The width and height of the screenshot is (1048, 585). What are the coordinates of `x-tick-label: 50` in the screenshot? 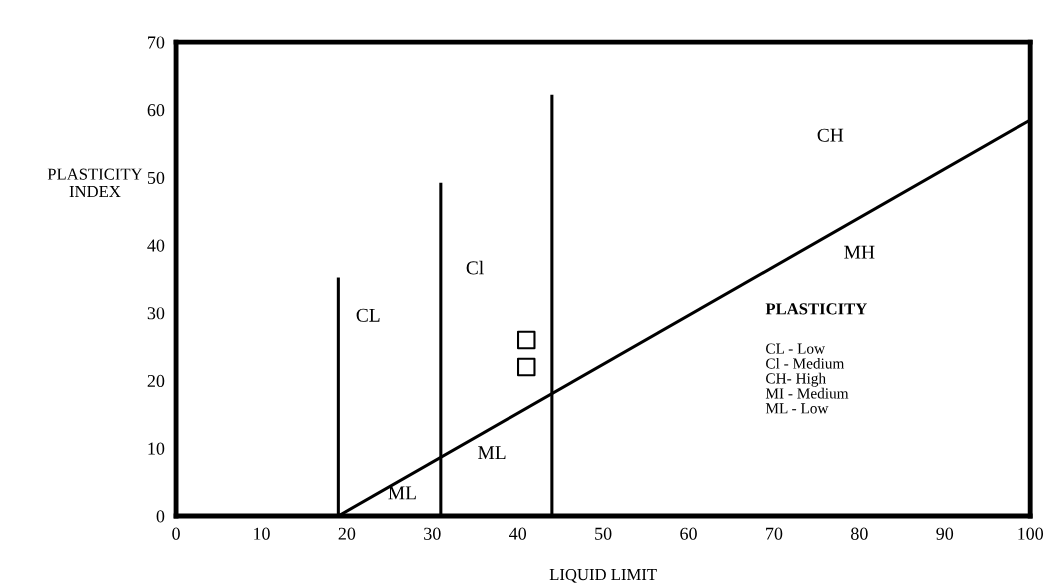 It's located at (603, 533).